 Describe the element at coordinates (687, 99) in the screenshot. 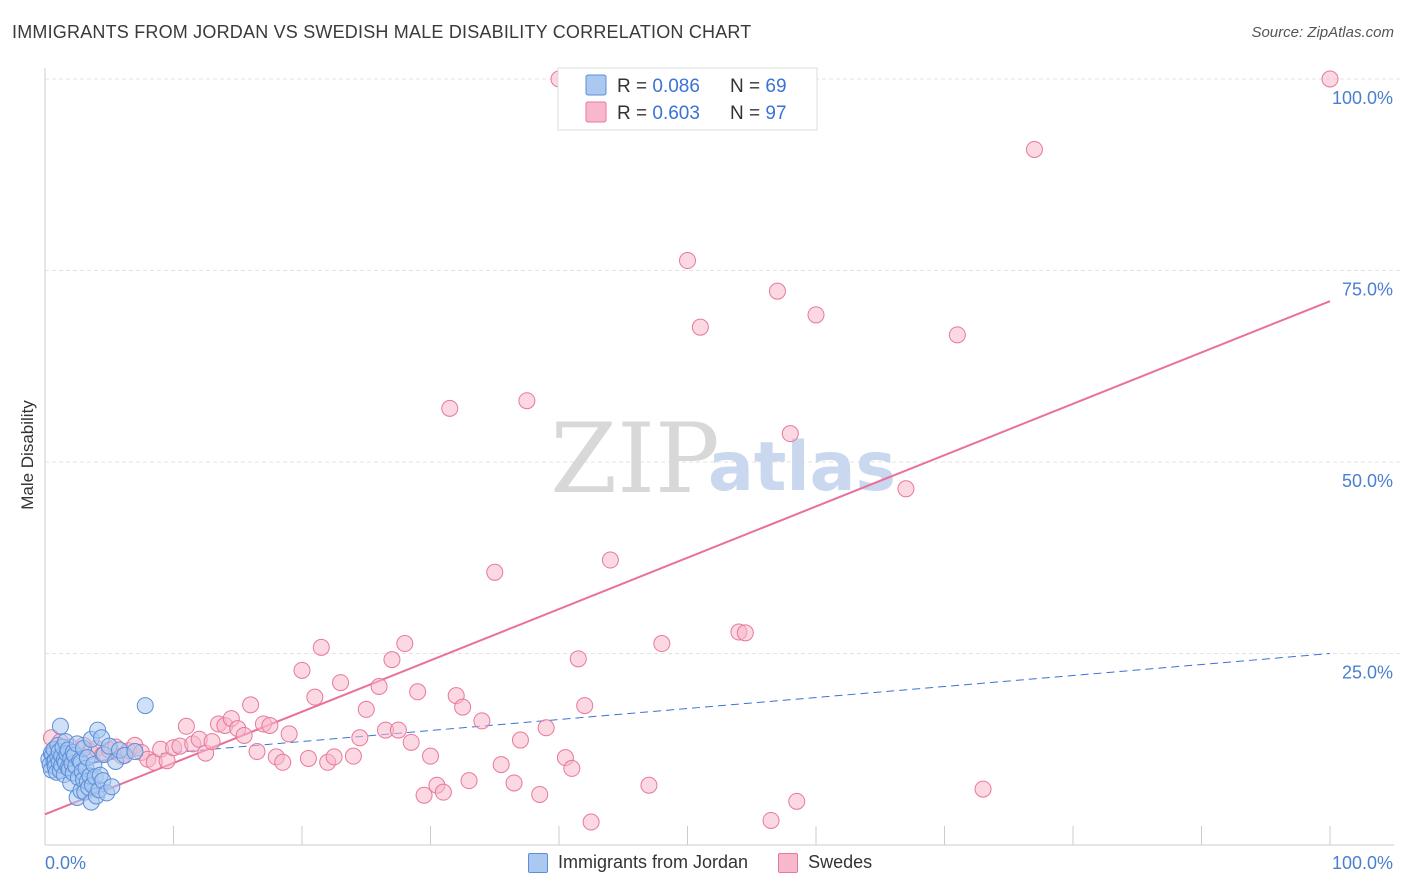

I see `stats-legend: R = 0.086 N = 69 R = 0.603 N = 97` at that location.